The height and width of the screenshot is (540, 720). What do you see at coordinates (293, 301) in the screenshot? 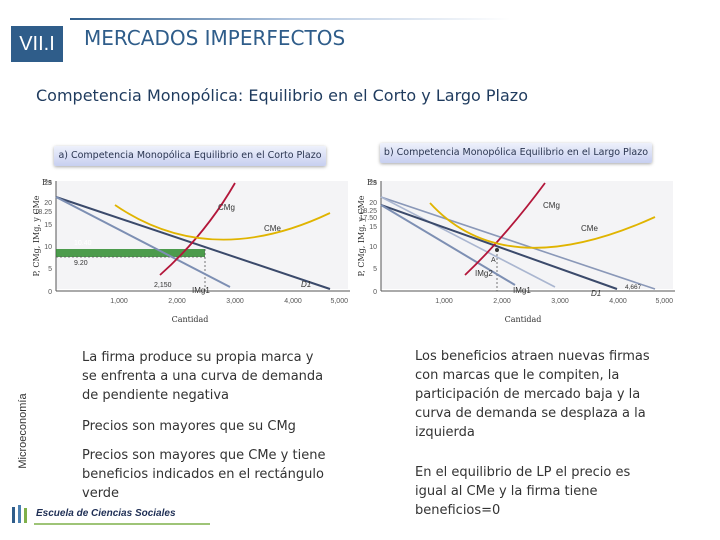
I see `panel-a-xtick-4000: 4,000` at bounding box center [293, 301].